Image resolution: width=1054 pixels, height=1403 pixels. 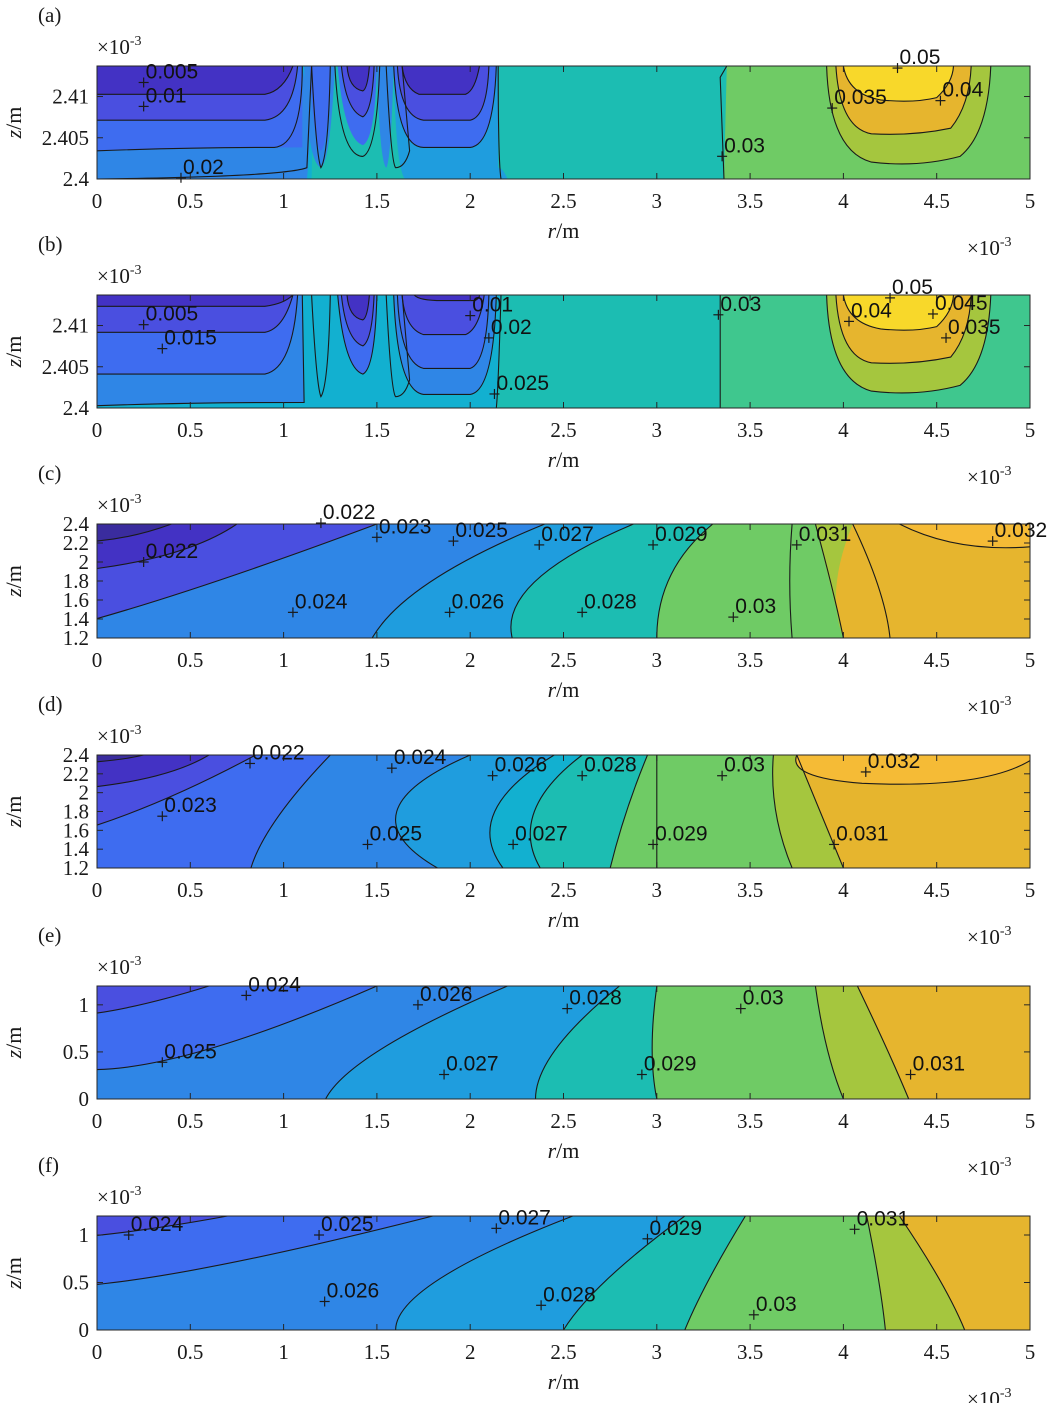 I want to click on y-axis-variable: z, so click(x=13, y=363).